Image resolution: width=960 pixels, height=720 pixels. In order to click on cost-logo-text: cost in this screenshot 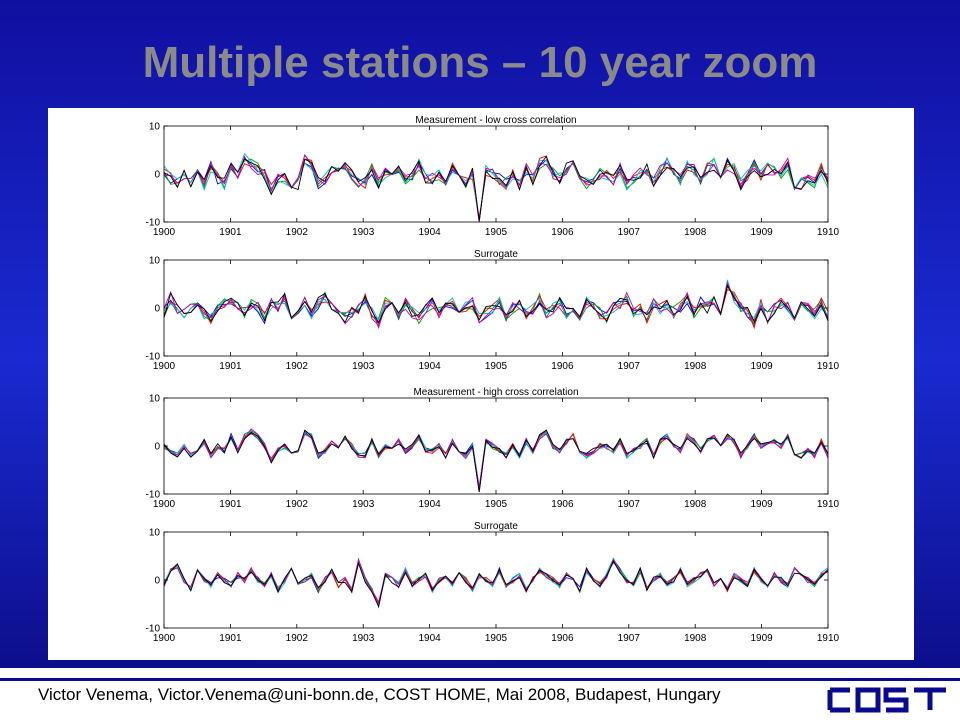, I will do `click(889, 713)`.